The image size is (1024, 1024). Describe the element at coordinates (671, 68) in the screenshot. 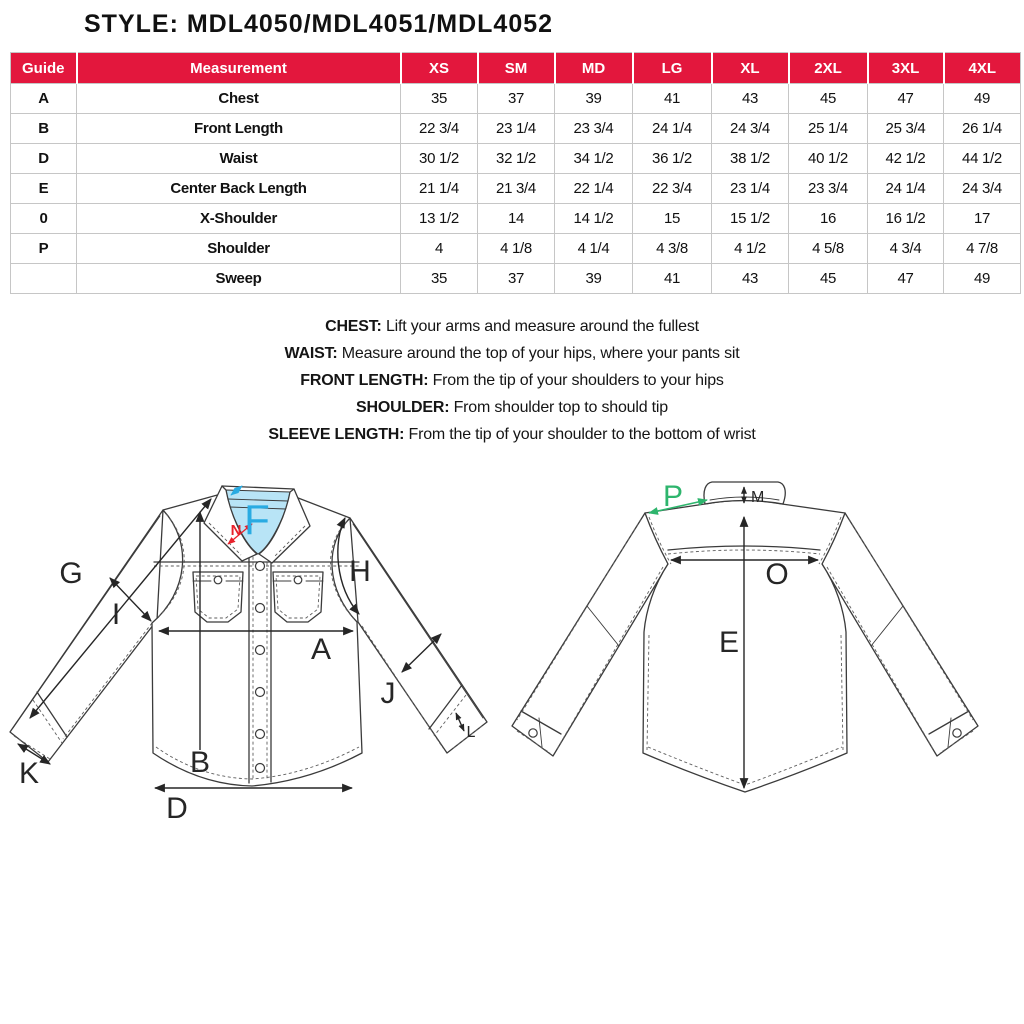

I see `column-header-lg: LG` at that location.